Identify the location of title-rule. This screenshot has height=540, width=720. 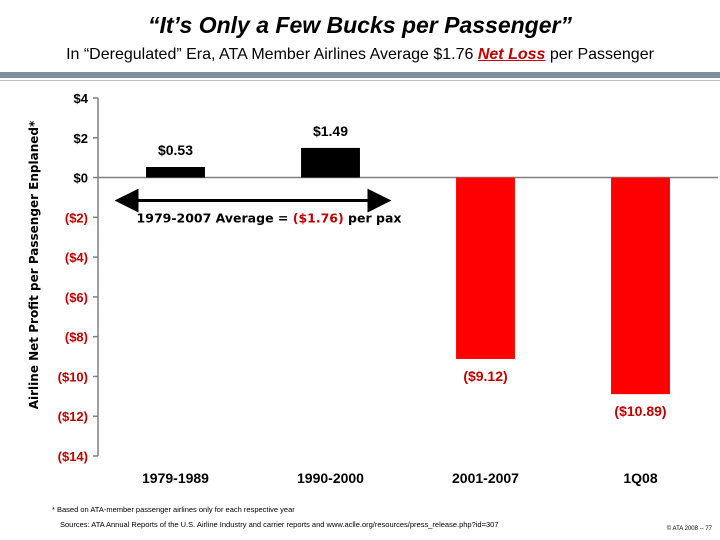
(360, 75).